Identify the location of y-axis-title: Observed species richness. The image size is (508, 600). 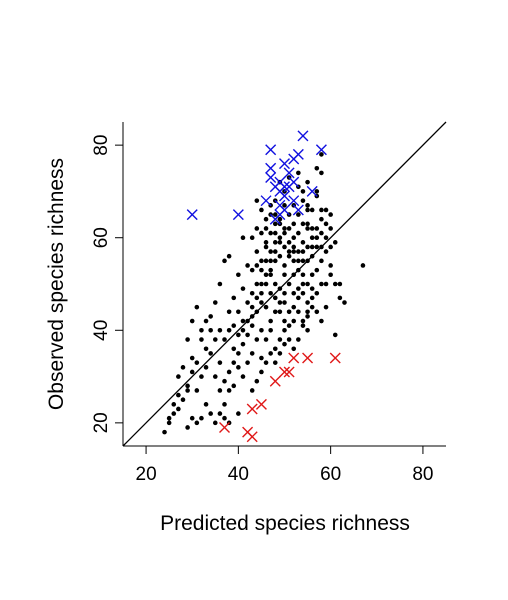
(56, 284).